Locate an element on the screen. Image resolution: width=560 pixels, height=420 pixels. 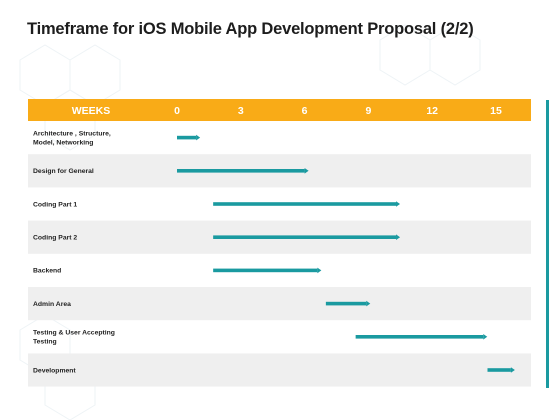
accent-bar is located at coordinates (547, 244).